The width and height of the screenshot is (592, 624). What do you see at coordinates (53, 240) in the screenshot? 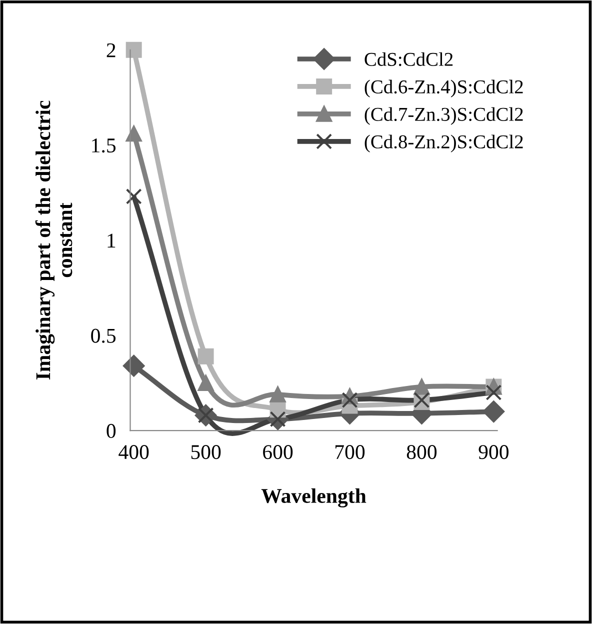
I see `y-axis-title: Imaginary part of the dielectric constant` at bounding box center [53, 240].